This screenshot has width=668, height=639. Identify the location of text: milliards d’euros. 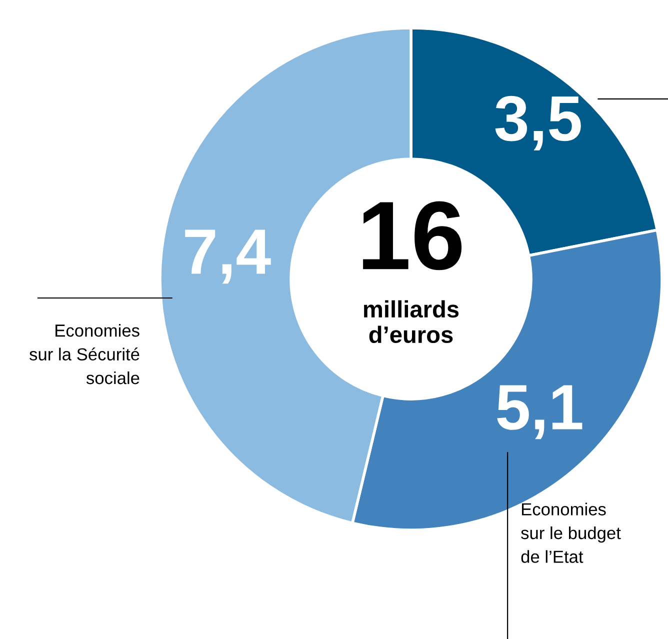
(411, 322).